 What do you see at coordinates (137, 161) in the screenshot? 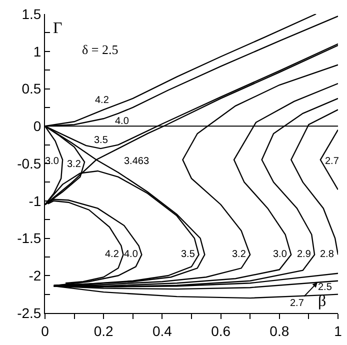
I see `annotation: 3.463` at bounding box center [137, 161].